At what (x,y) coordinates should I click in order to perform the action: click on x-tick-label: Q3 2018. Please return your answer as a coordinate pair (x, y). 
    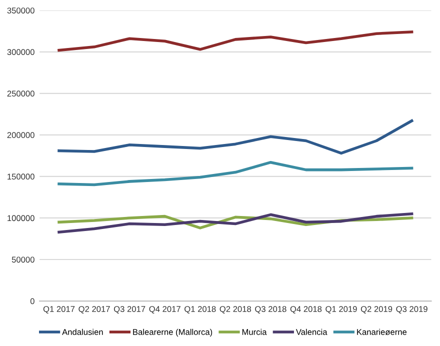
    Looking at the image, I should click on (270, 310).